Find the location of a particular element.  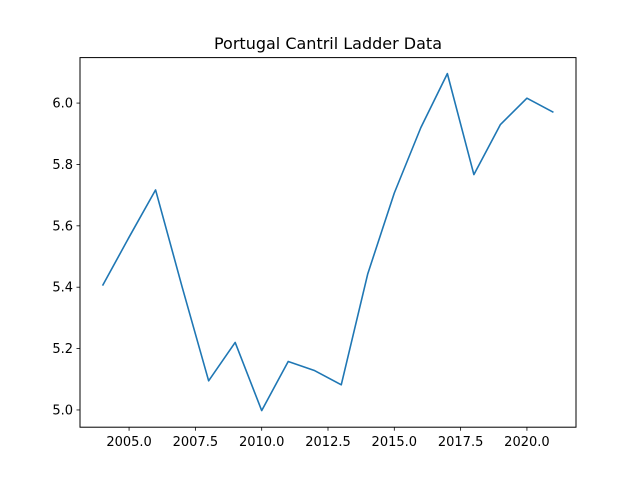

x-tick-label: 2010.0 is located at coordinates (262, 442).